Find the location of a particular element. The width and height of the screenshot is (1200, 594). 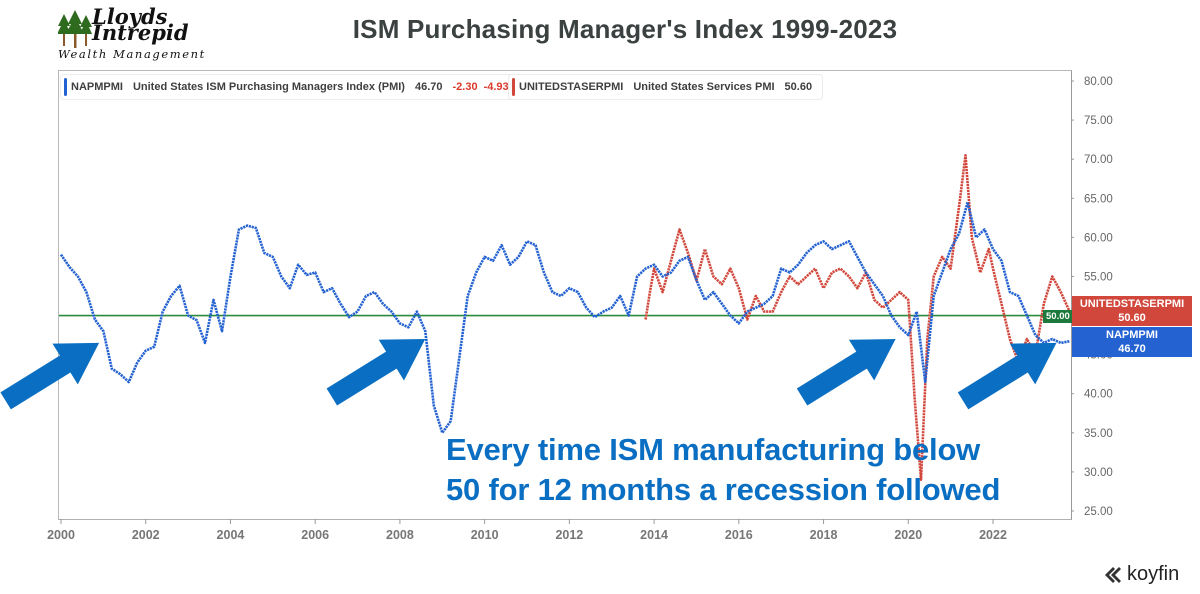

services-tag-value: 50.60 is located at coordinates (1132, 318).